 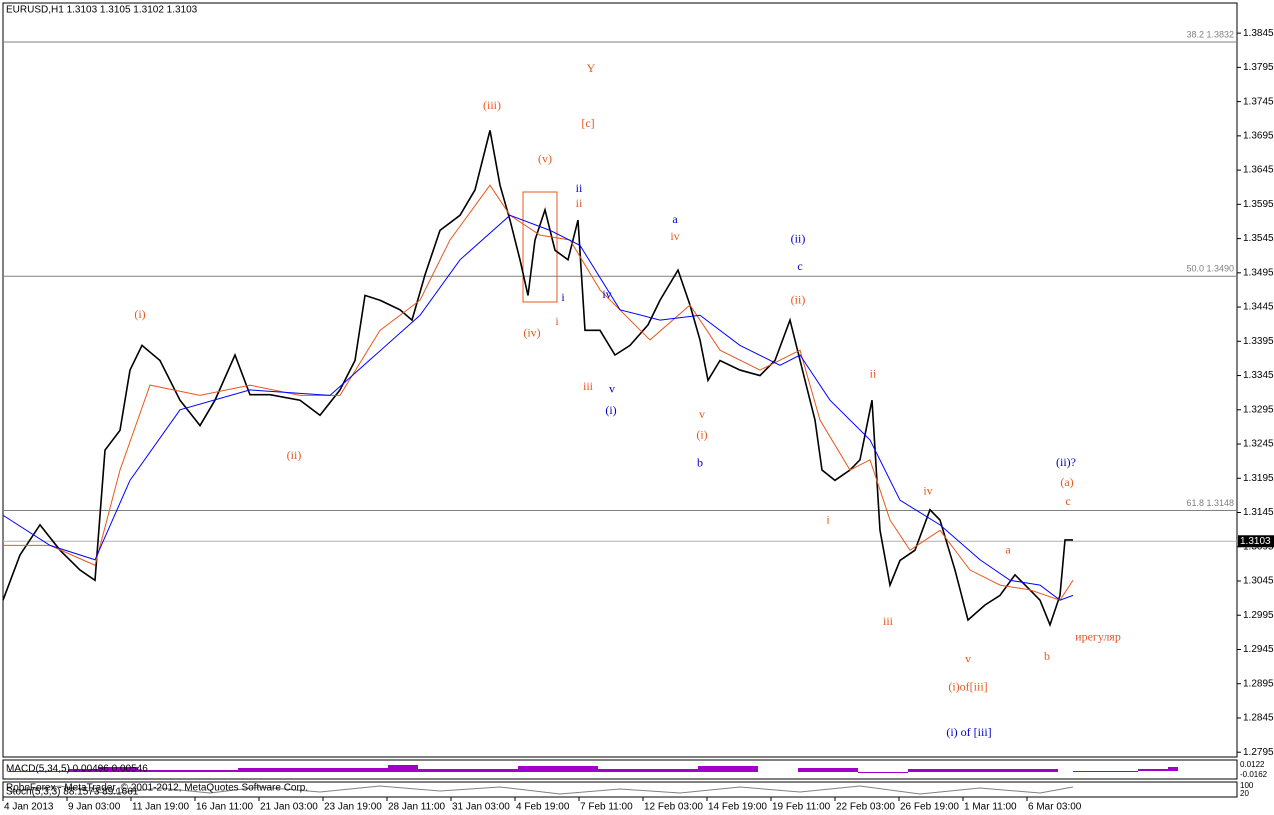 I want to click on stoch-window, so click(x=620, y=789).